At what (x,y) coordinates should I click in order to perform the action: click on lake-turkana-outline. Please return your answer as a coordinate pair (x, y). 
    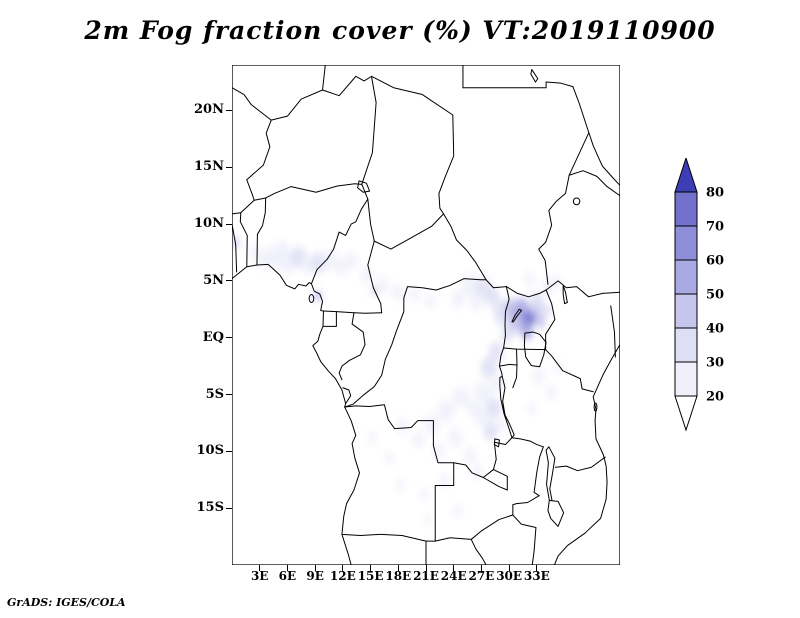
    Looking at the image, I should click on (565, 294).